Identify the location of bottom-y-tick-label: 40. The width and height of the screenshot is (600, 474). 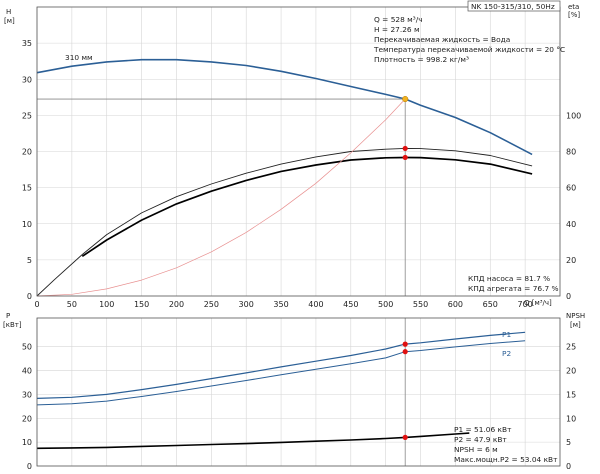
(27, 371).